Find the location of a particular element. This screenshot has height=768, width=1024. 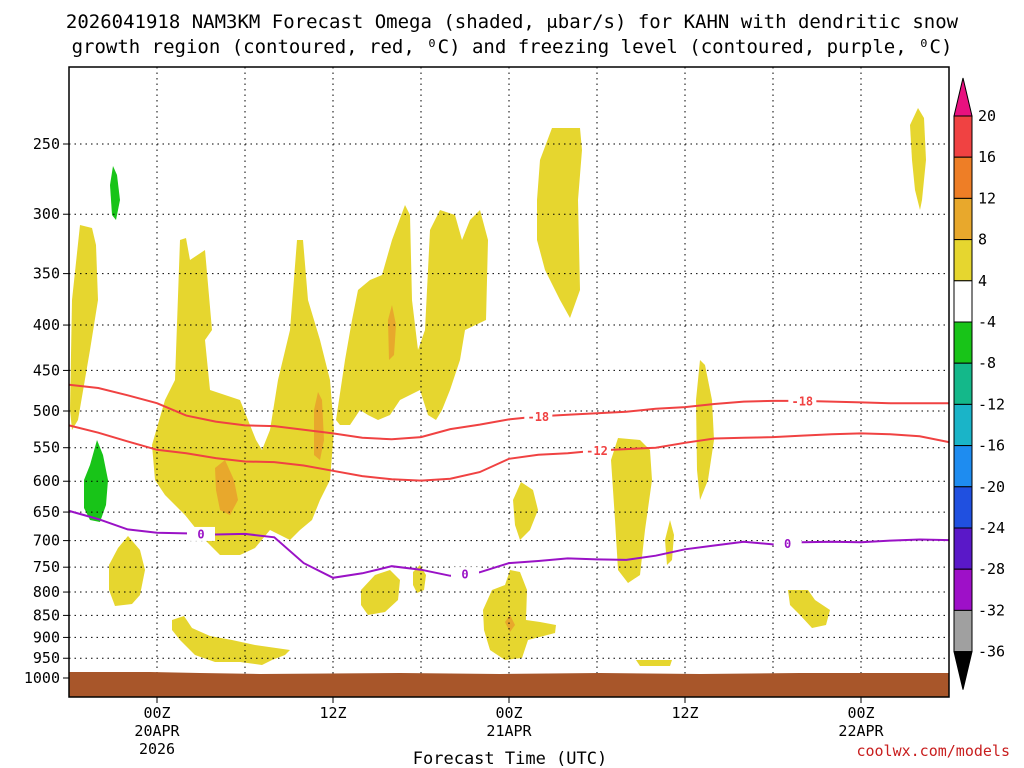

y-tick-label: 250 is located at coordinates (46, 144).